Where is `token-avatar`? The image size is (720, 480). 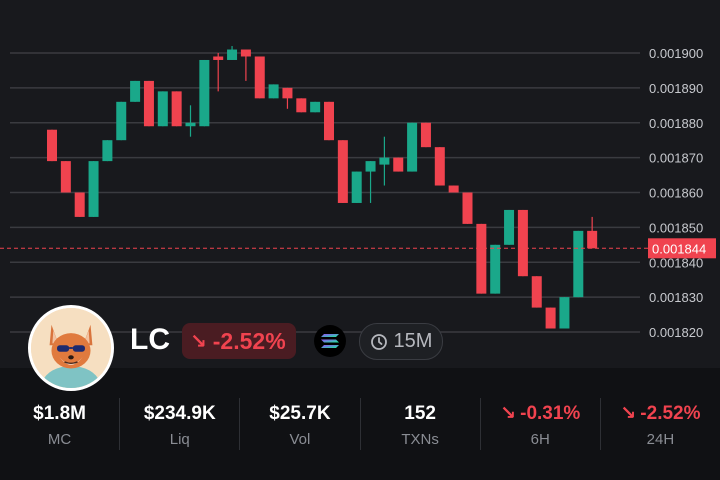 token-avatar is located at coordinates (71, 348).